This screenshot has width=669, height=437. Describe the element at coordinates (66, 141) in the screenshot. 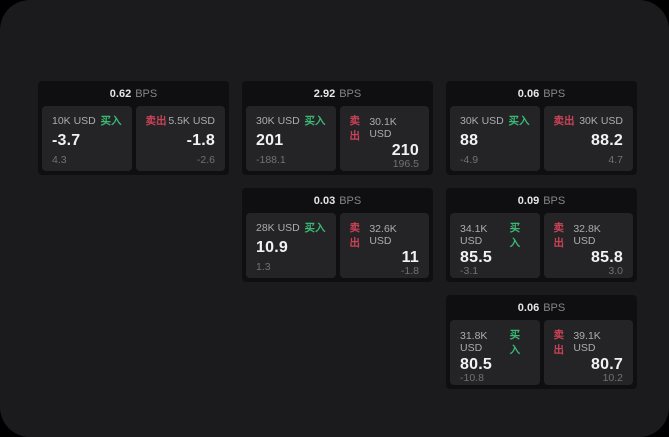

I see `buy-price: -3.7` at that location.